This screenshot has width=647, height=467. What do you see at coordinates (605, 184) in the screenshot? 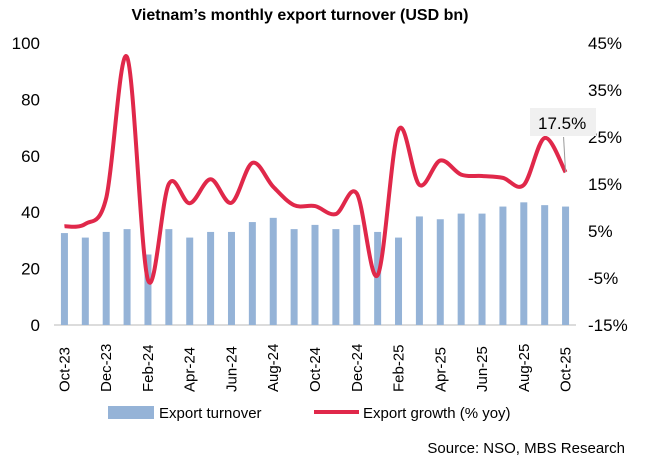
I see `y-right-tick-label: 15%` at bounding box center [605, 184].